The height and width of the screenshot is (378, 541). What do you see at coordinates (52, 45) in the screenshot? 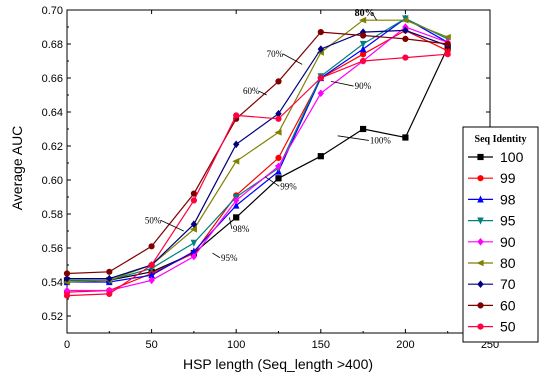
I see `y-tick-label: 0.68` at bounding box center [52, 45].